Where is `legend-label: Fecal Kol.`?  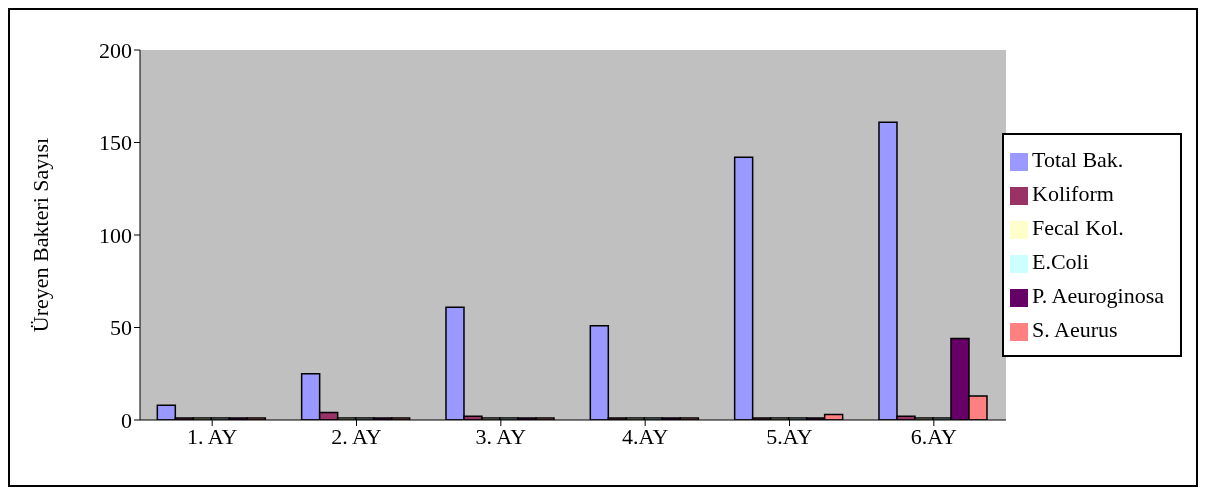
legend-label: Fecal Kol. is located at coordinates (1078, 227).